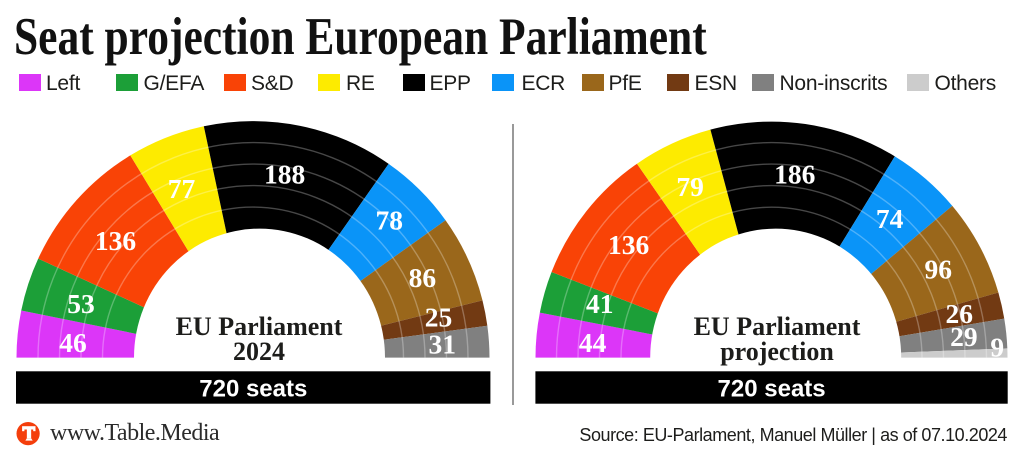  Describe the element at coordinates (284, 173) in the screenshot. I see `svg-text: 188` at that location.